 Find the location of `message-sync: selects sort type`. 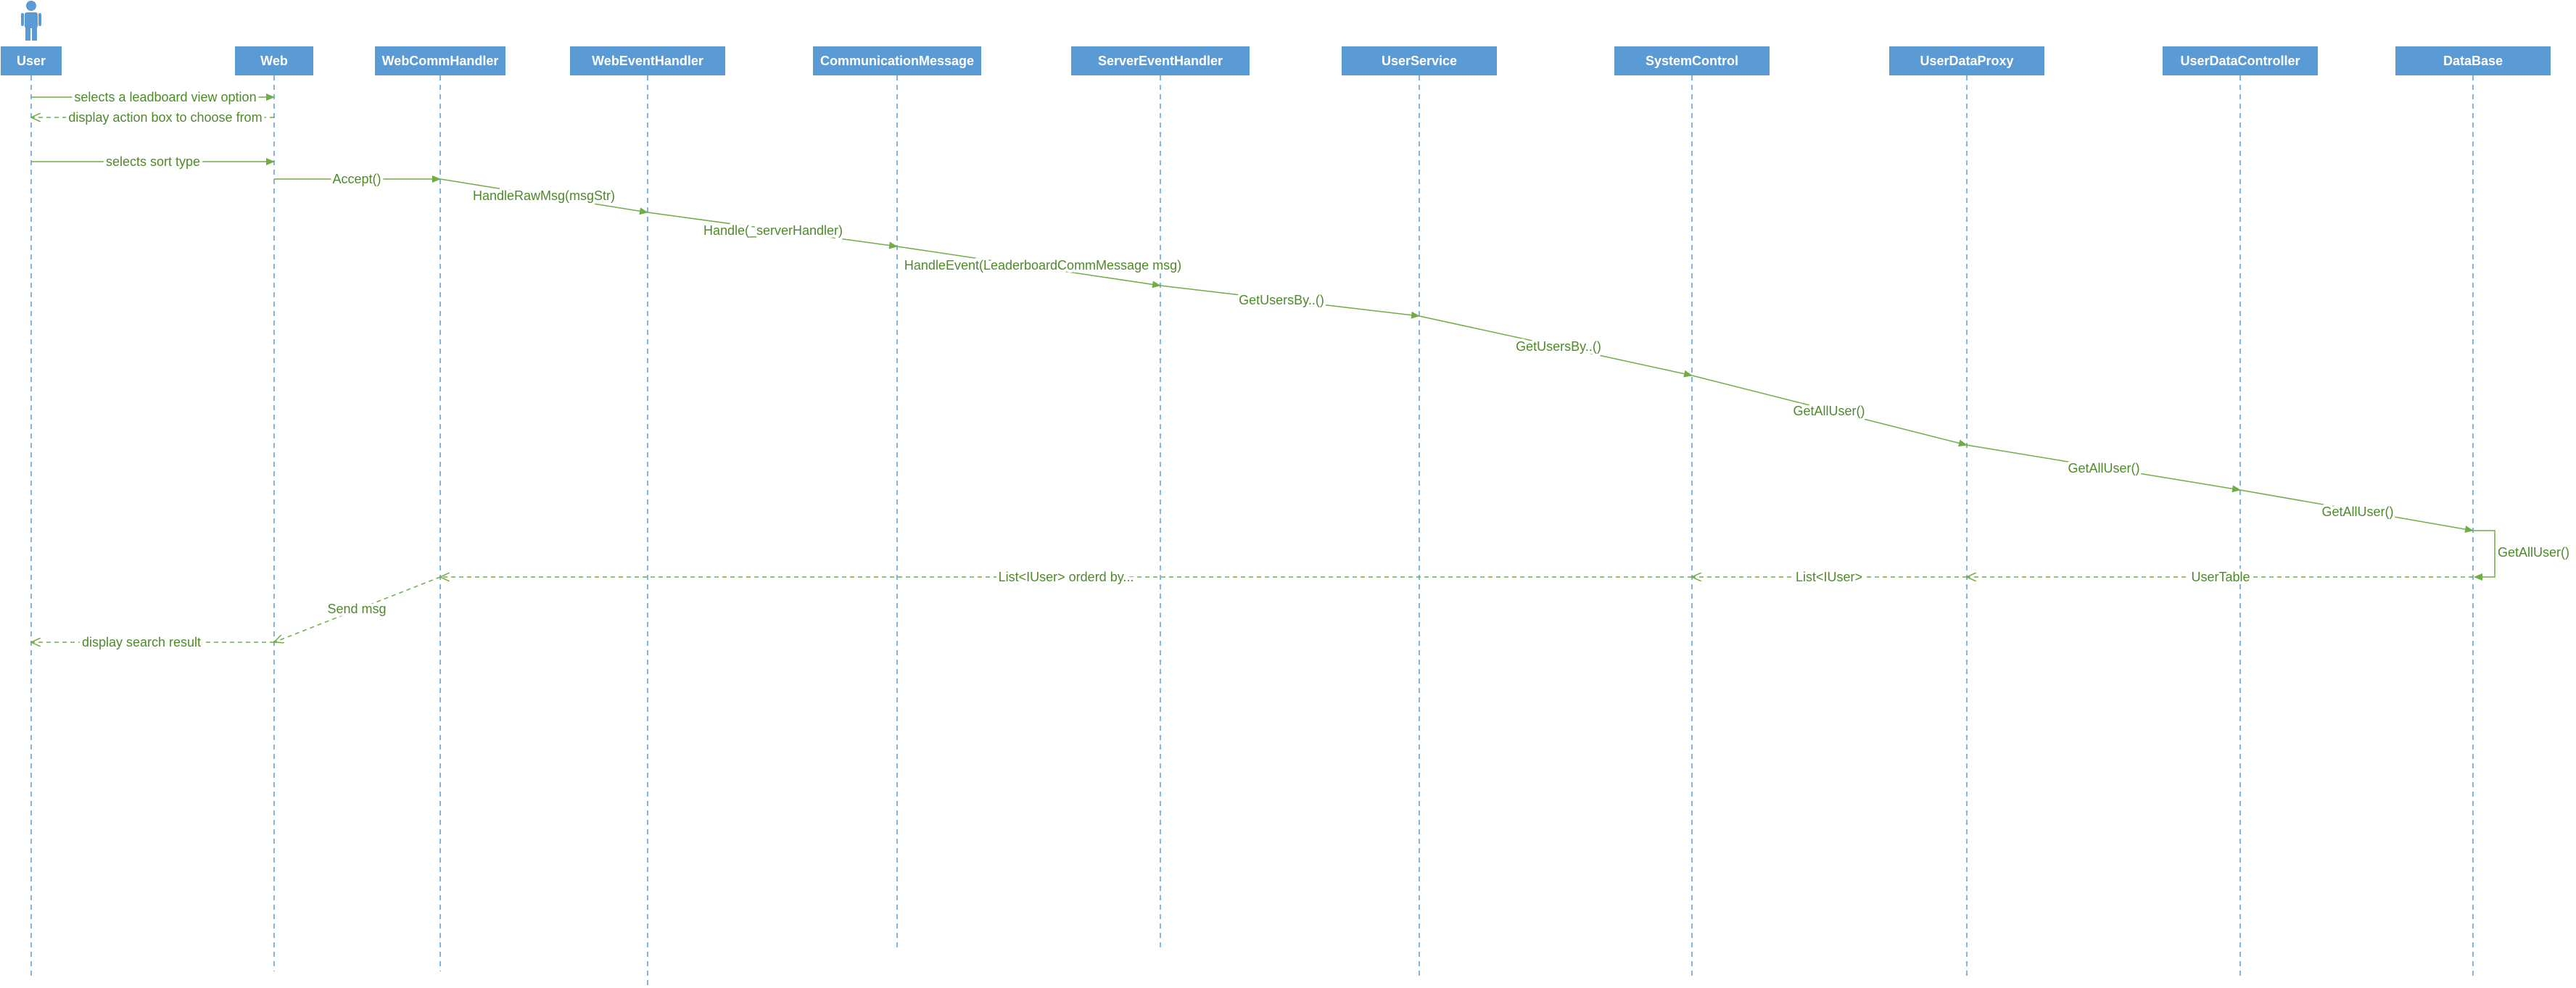

message-sync: selects sort type is located at coordinates (153, 161).